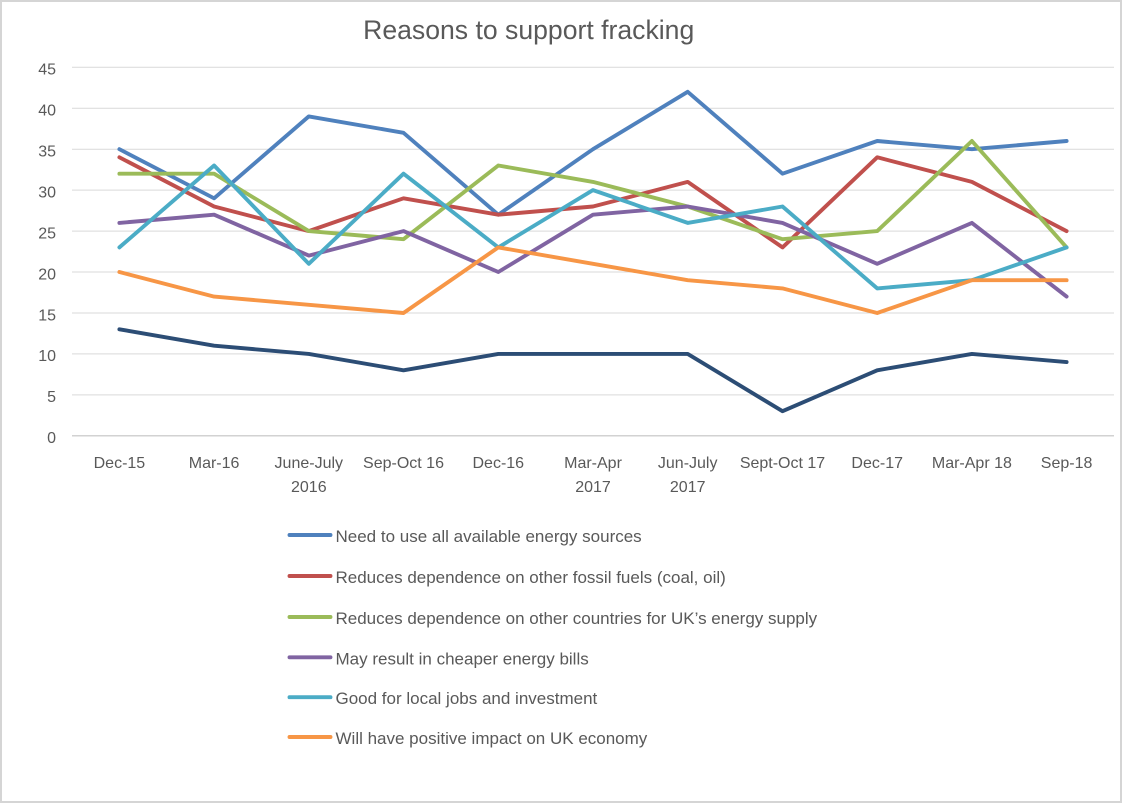 This screenshot has width=1122, height=808. What do you see at coordinates (492, 738) in the screenshot?
I see `svg-text:Will have positive impact on U: Will have positive impact on UK economy` at bounding box center [492, 738].